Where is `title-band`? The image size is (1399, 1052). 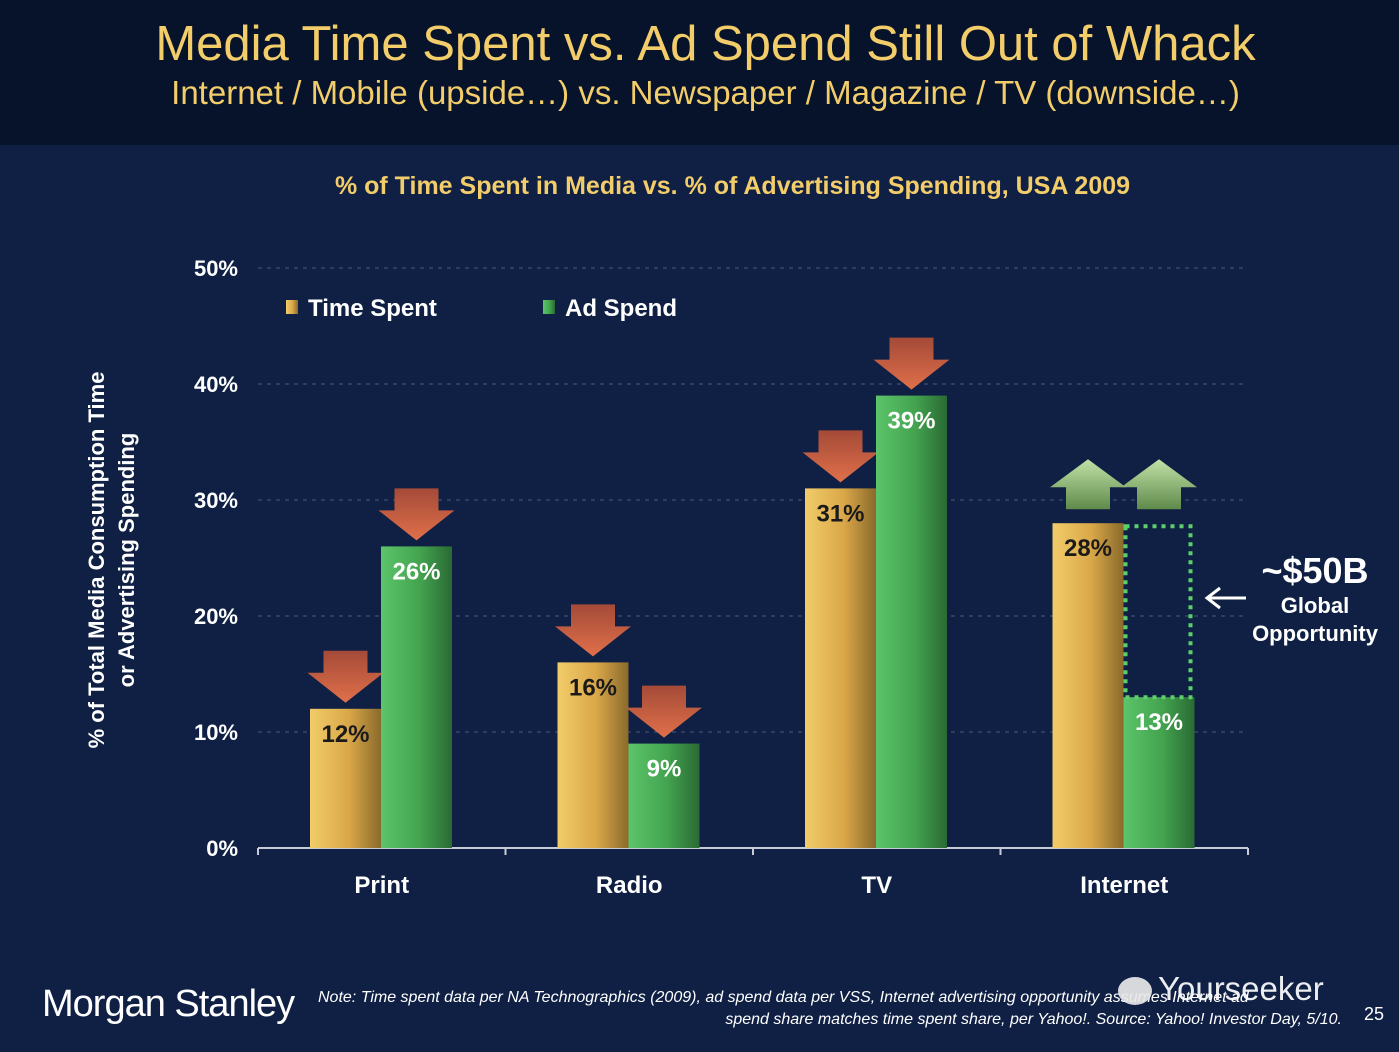 title-band is located at coordinates (699, 72).